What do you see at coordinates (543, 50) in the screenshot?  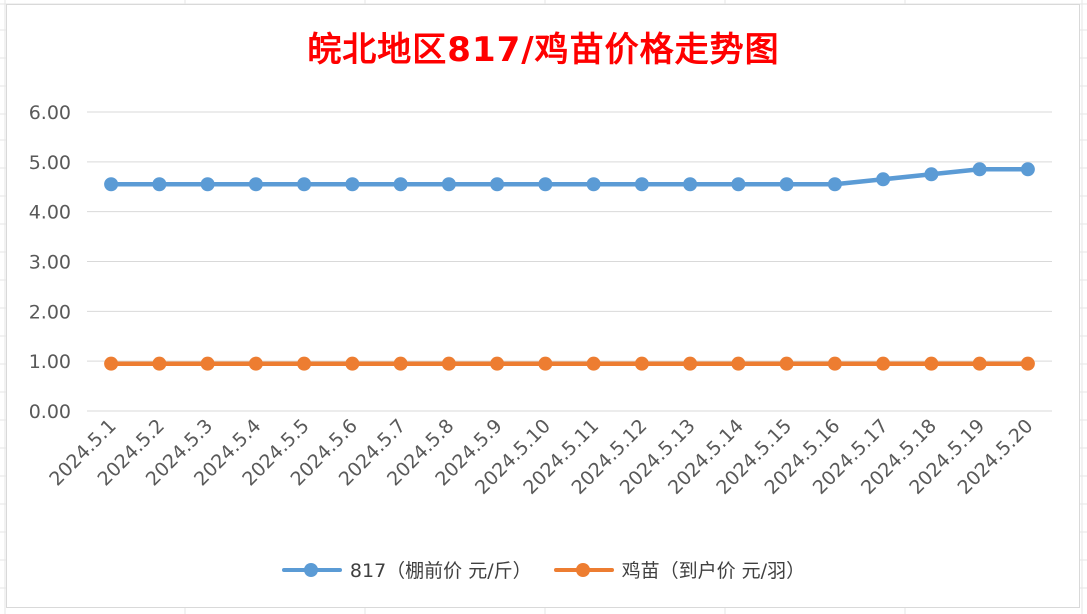 I see `chart-title: 皖北地区817/鸡苗价格走势图` at bounding box center [543, 50].